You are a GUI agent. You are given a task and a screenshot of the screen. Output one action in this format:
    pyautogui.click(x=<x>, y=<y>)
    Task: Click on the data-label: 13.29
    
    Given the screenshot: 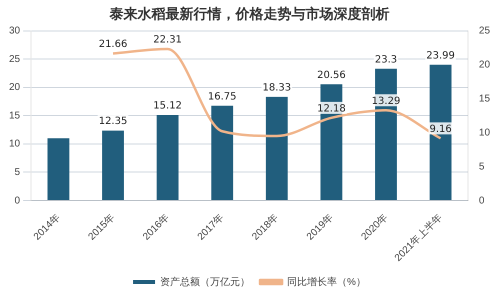 What is the action you would take?
    pyautogui.click(x=386, y=101)
    